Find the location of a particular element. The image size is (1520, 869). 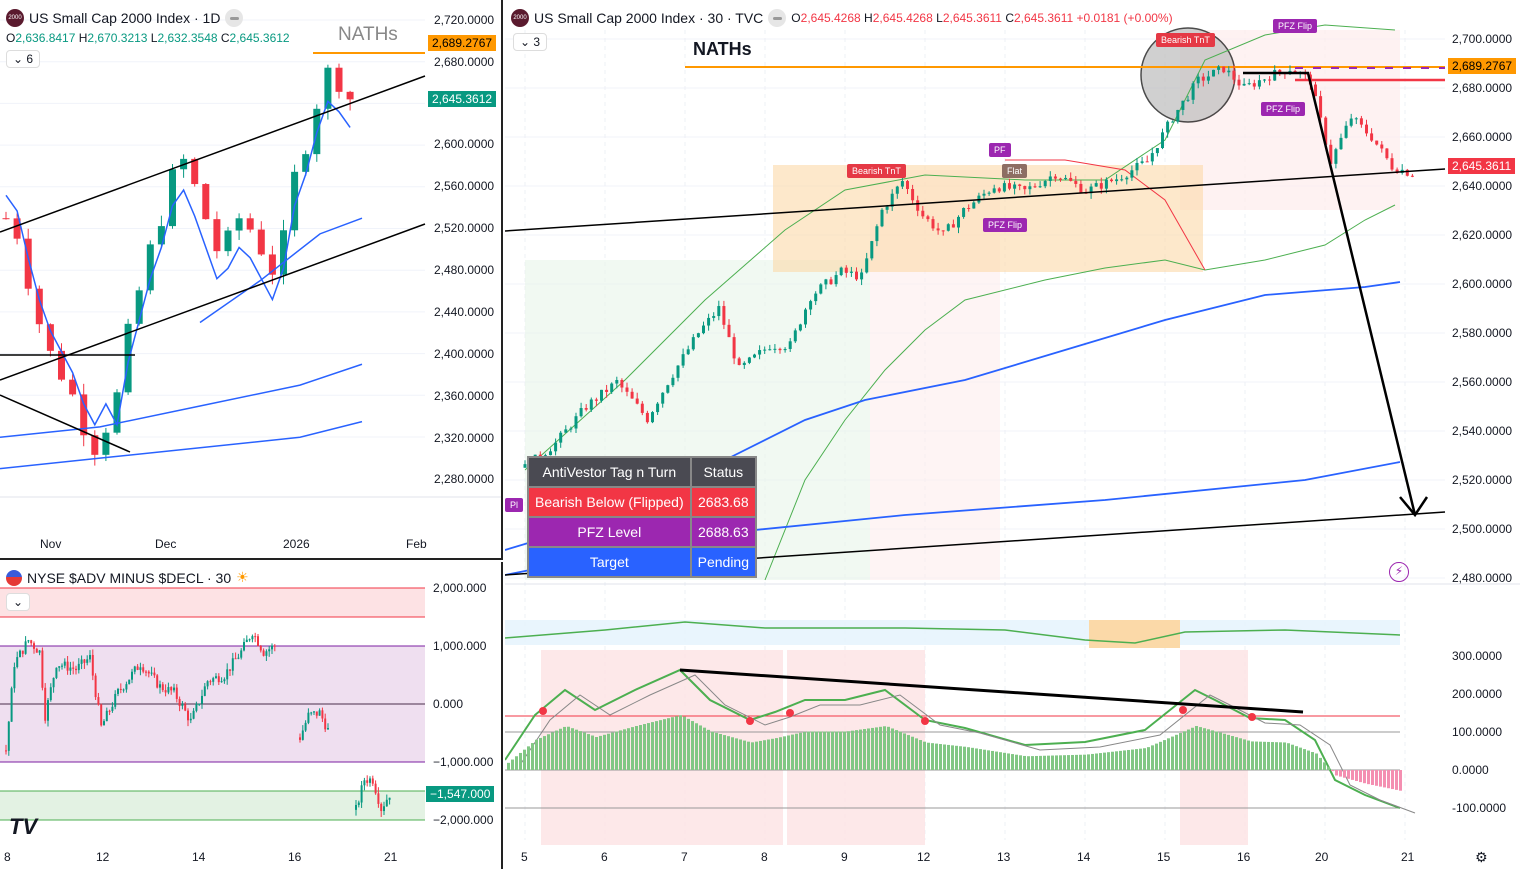

trend-strip-box is located at coordinates (1134, 634).